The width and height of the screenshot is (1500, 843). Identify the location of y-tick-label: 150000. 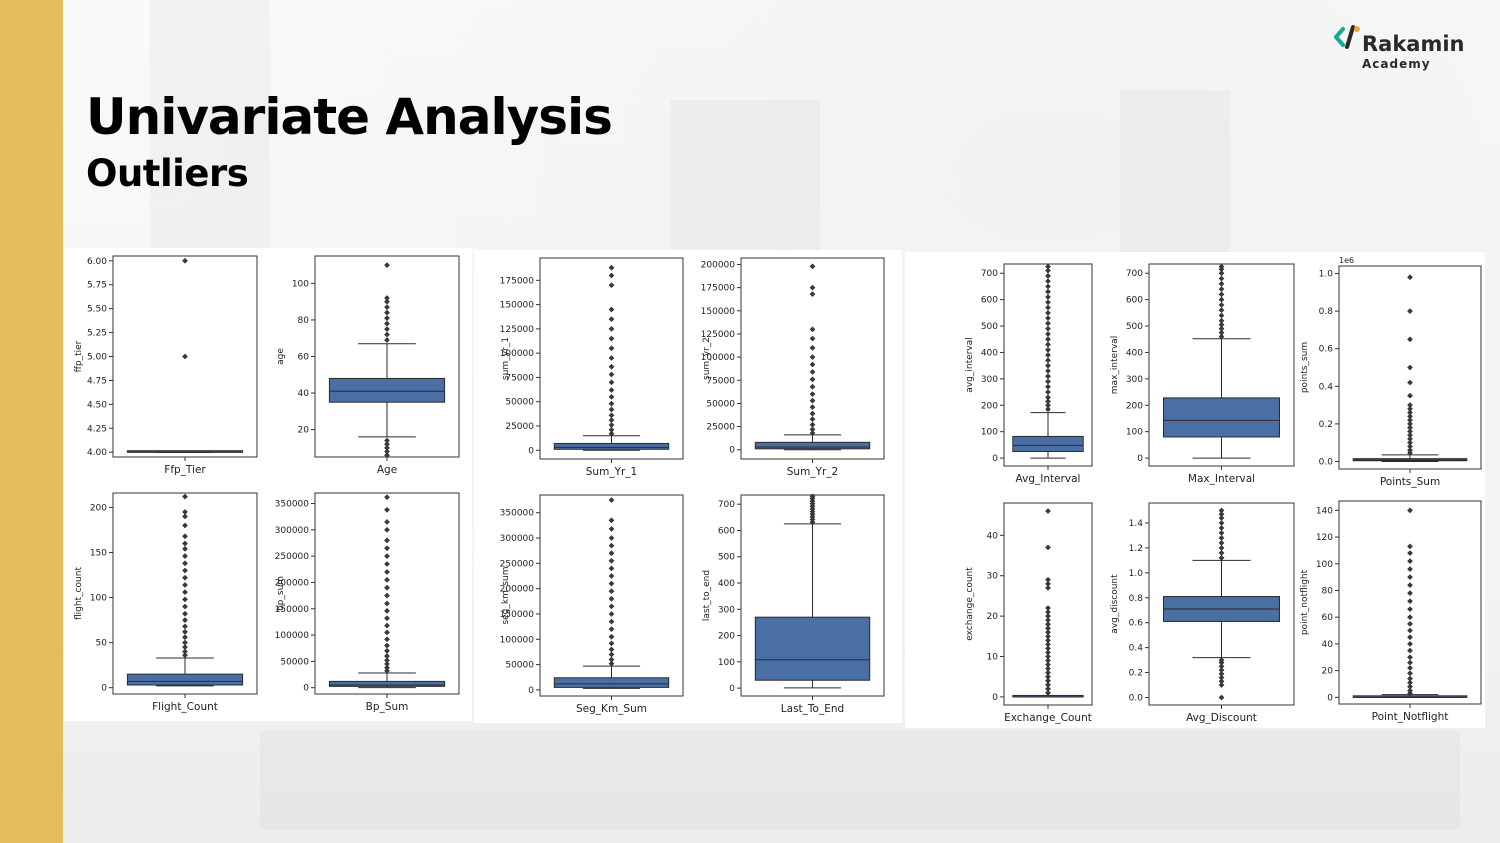
(292, 610).